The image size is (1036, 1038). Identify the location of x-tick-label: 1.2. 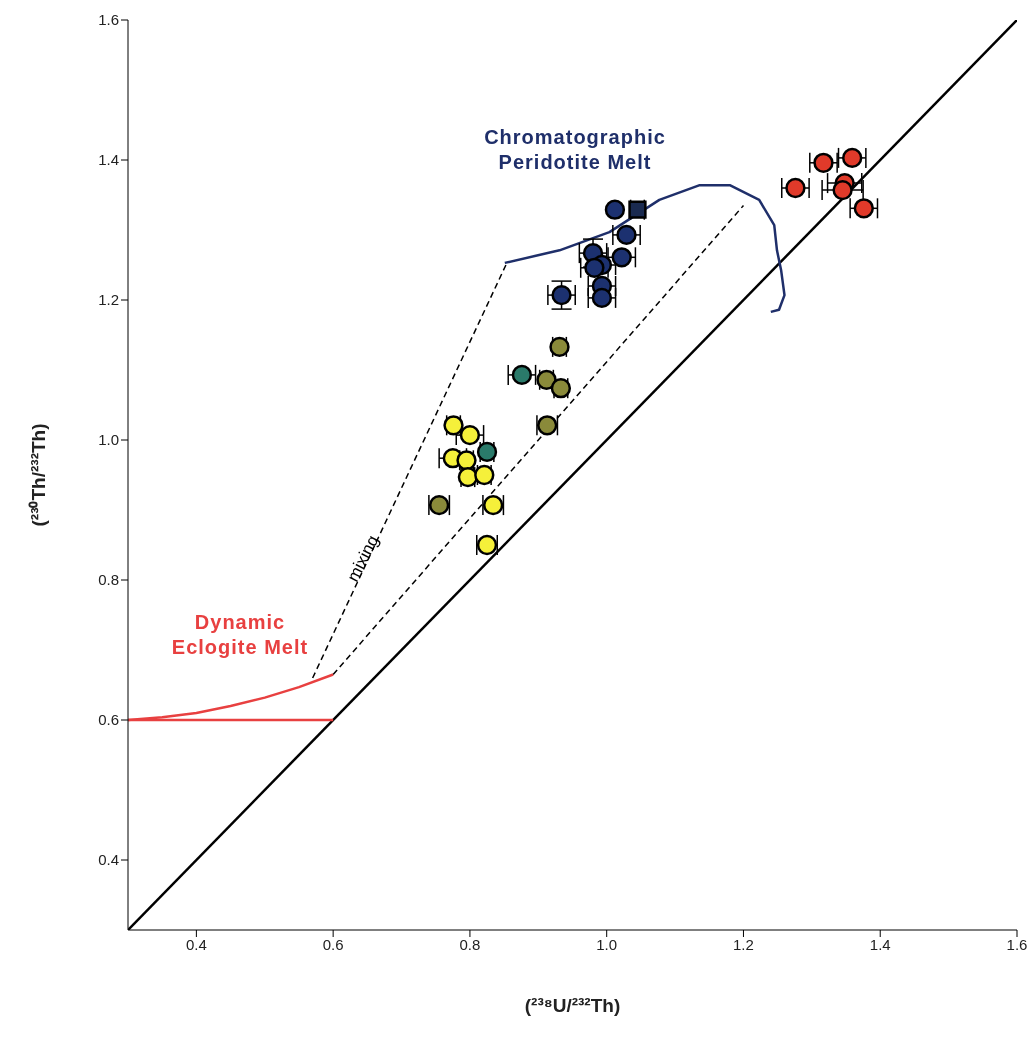
(743, 944).